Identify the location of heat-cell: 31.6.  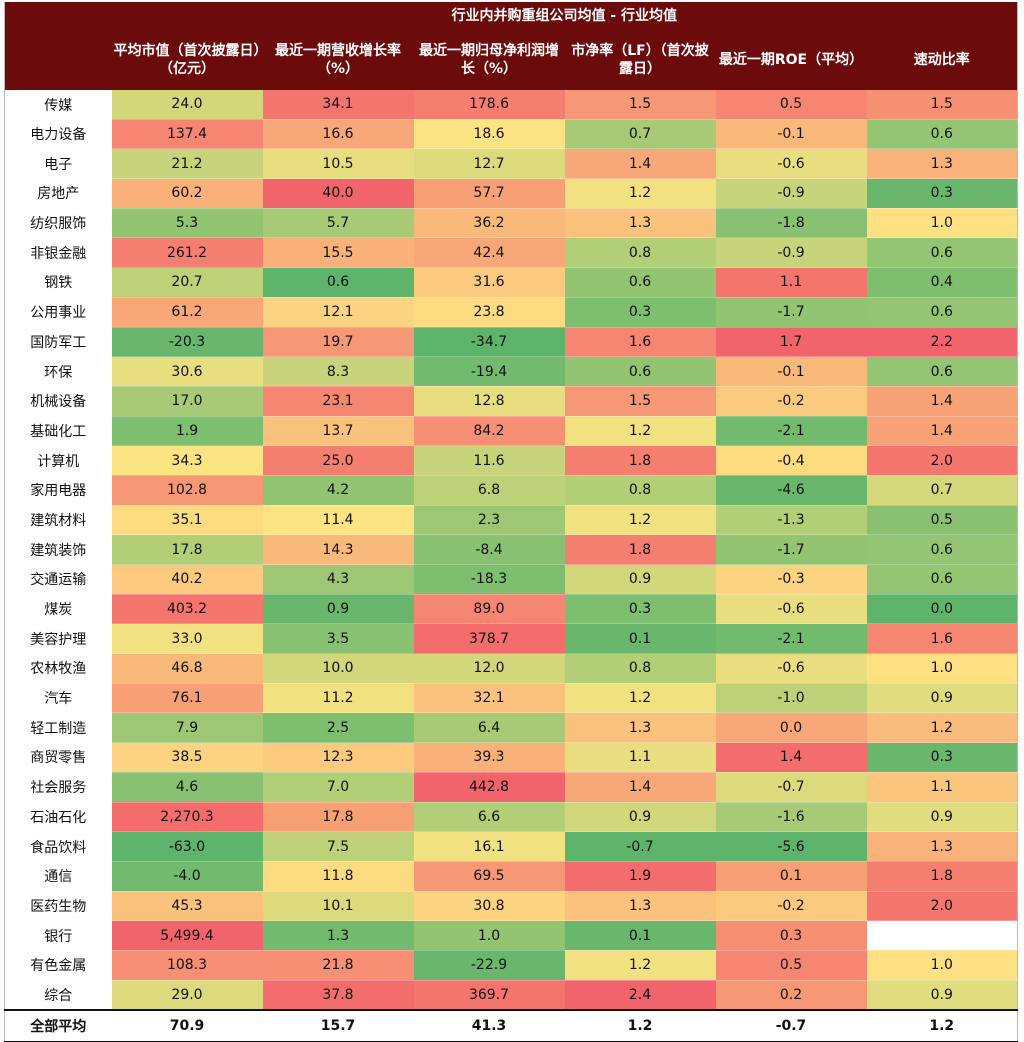
(489, 282).